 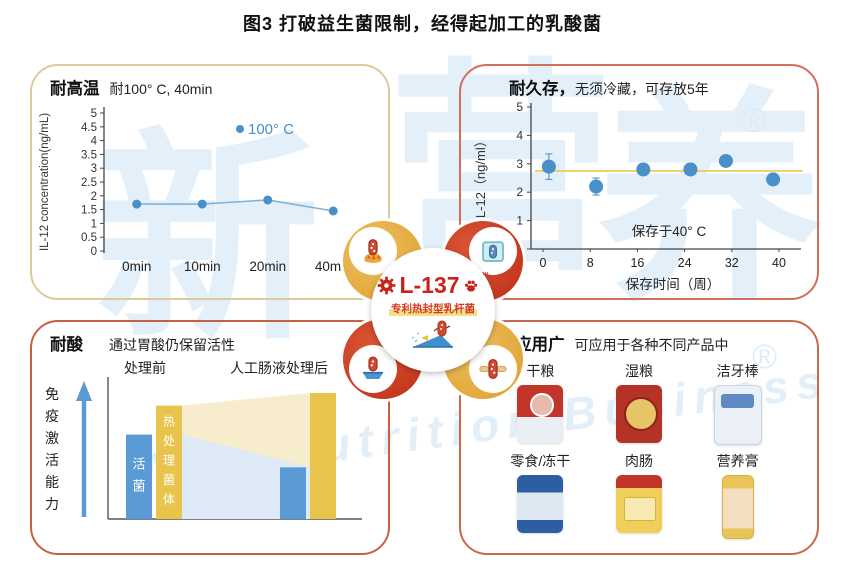 What do you see at coordinates (540, 461) in the screenshot?
I see `product-label: 零食/冻干` at bounding box center [540, 461].